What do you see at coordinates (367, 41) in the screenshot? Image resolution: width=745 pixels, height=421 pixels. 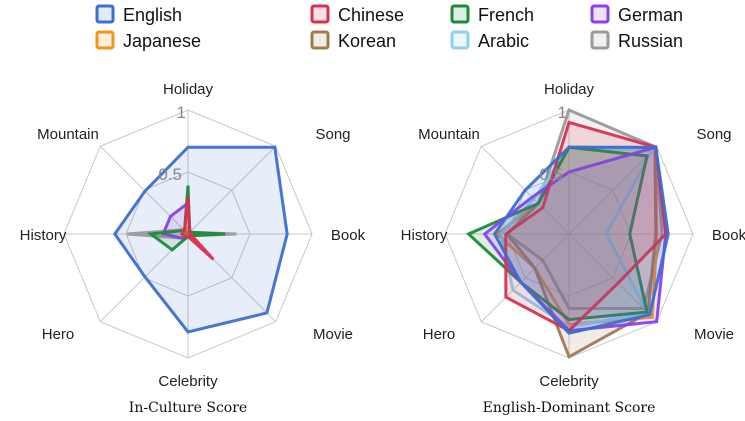 I see `legend-label-korean: Korean` at bounding box center [367, 41].